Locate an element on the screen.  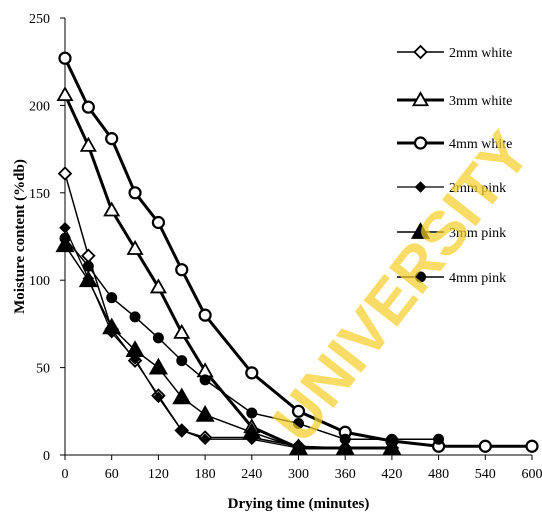
x-tick-label: 0 is located at coordinates (65, 474).